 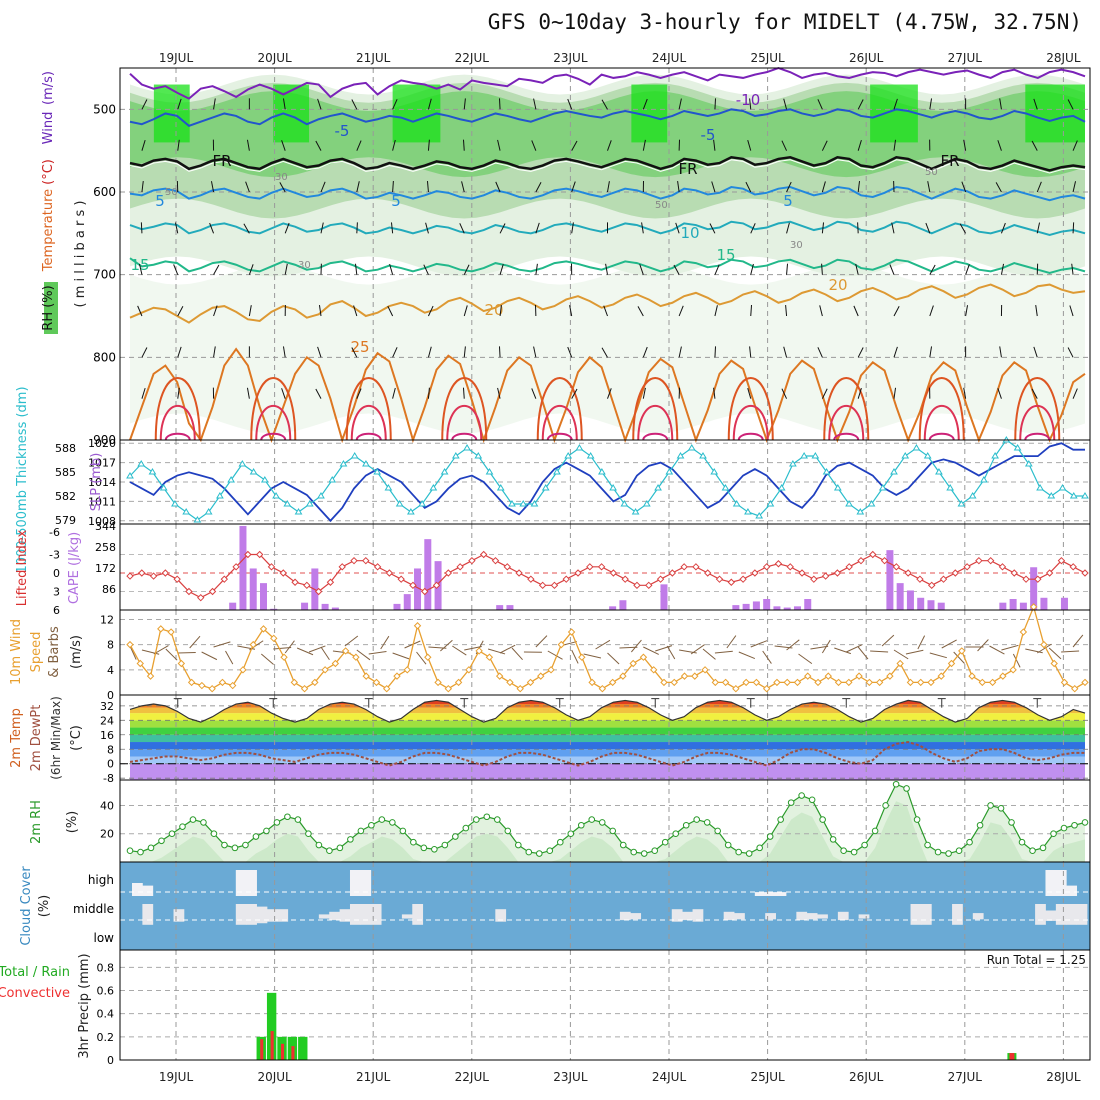 I want to click on temp-tick-label: -8, so click(x=108, y=778).